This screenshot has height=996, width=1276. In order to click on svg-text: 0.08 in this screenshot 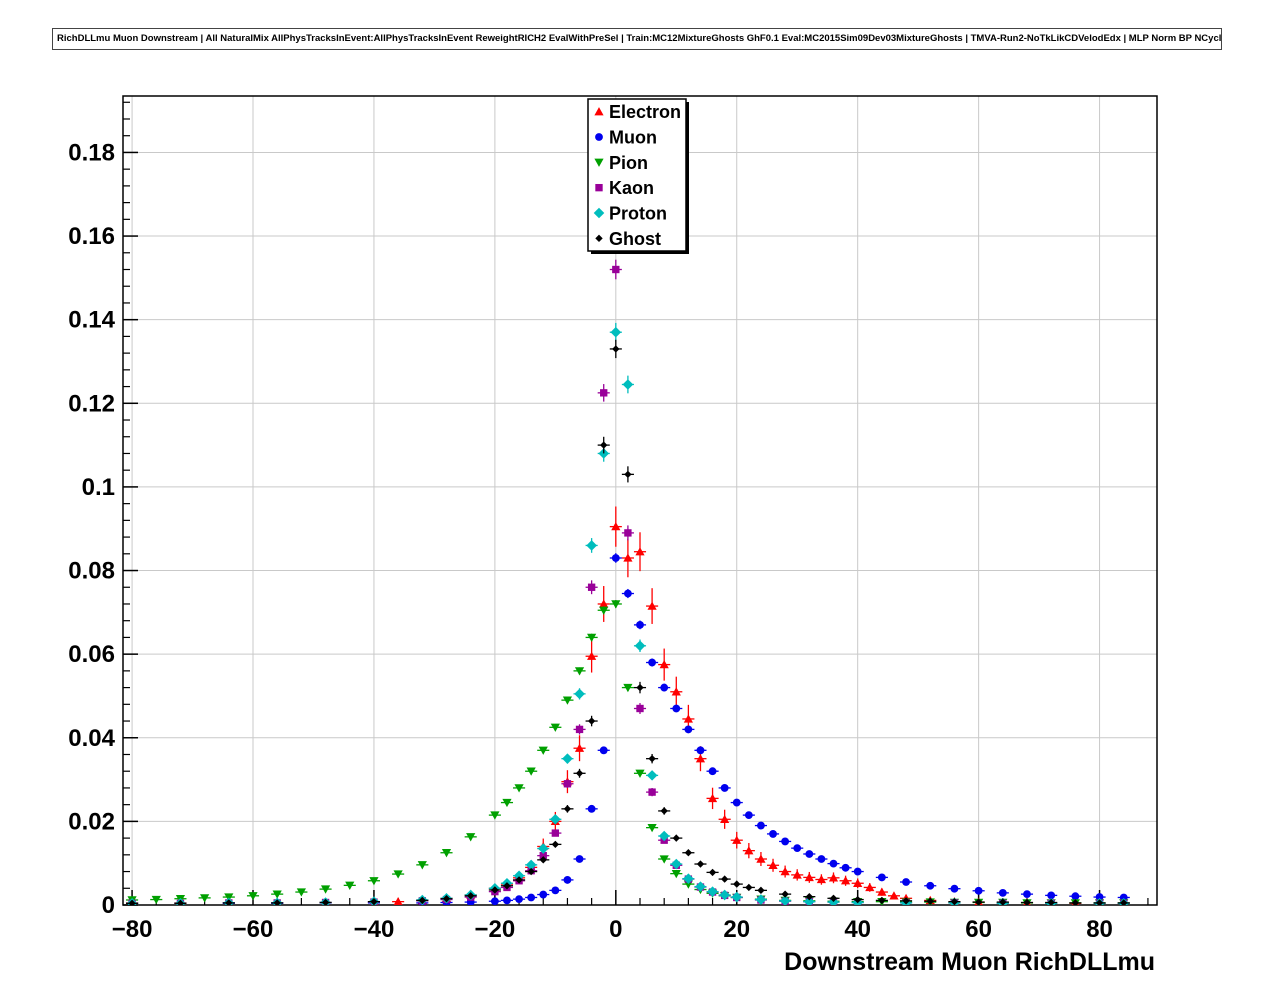, I will do `click(91, 571)`.